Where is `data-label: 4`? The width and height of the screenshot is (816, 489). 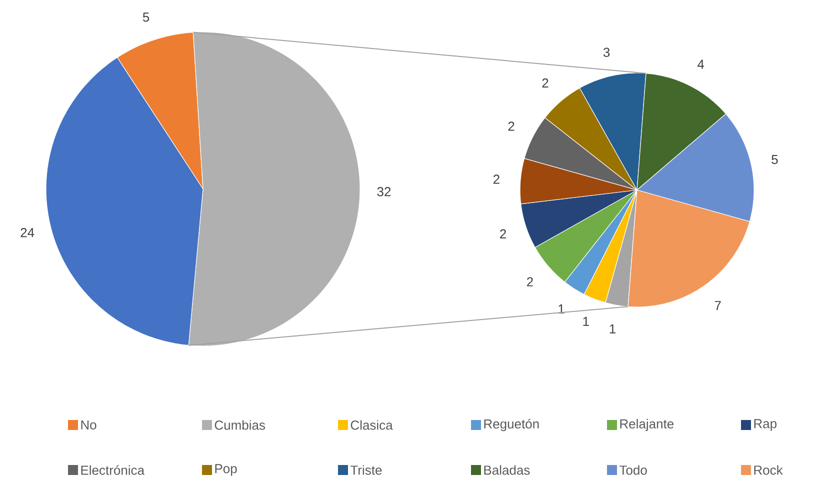 data-label: 4 is located at coordinates (700, 64).